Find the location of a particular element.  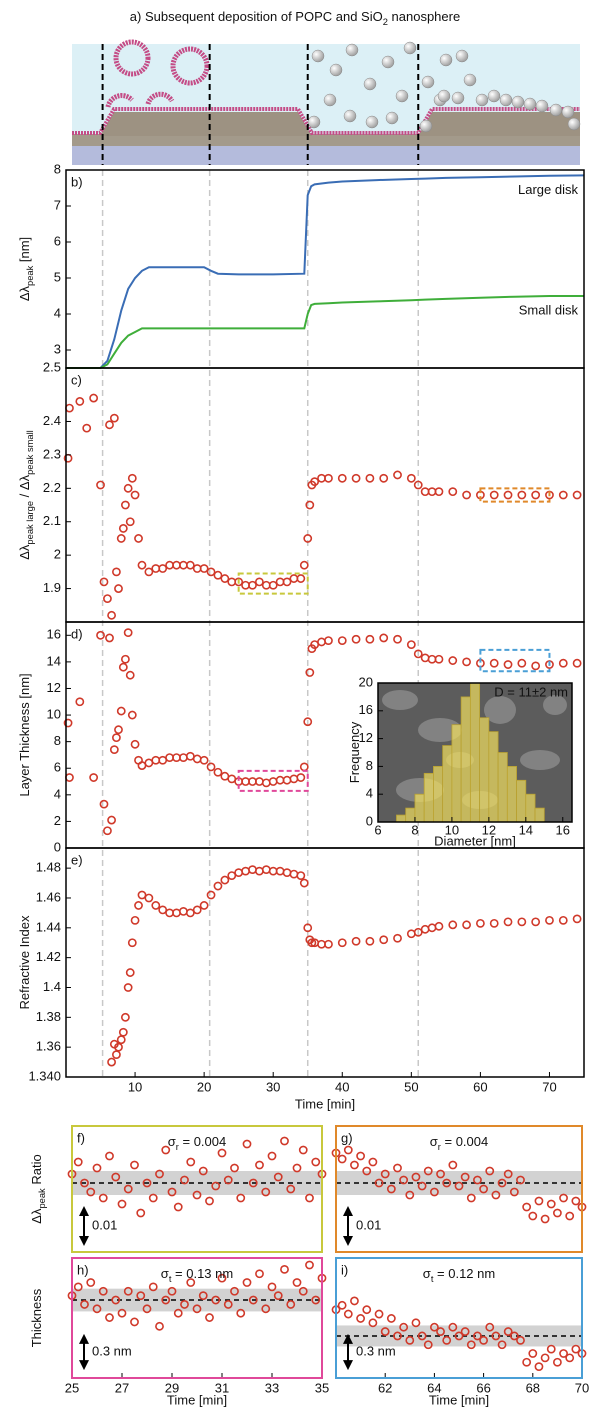

x-tick-label: 64 is located at coordinates (434, 1387).